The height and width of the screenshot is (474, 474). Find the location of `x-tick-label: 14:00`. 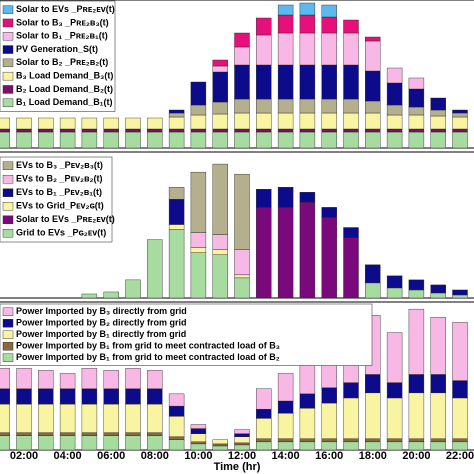

x-tick-label: 14:00 is located at coordinates (286, 456).